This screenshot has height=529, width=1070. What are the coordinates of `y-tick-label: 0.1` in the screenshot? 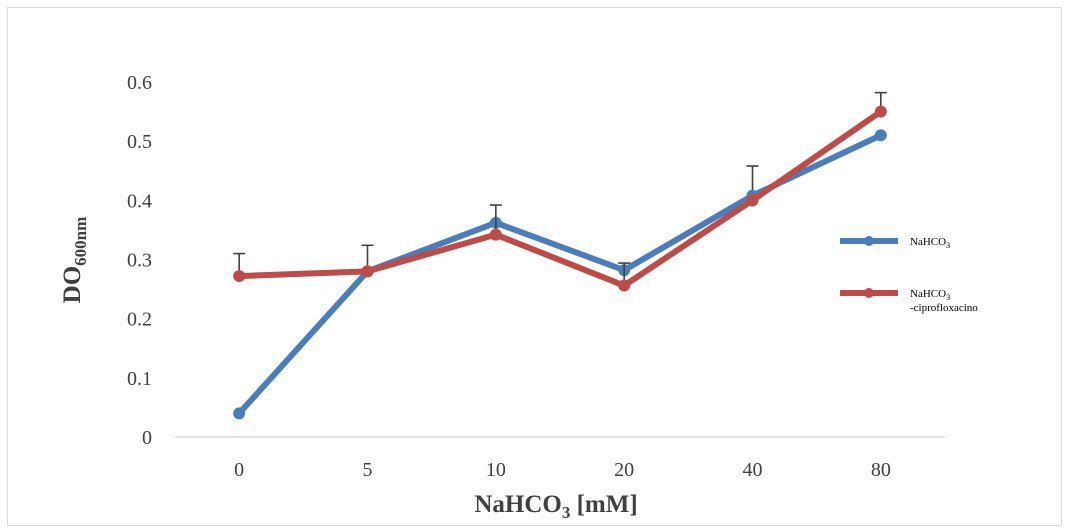 It's located at (139, 379).